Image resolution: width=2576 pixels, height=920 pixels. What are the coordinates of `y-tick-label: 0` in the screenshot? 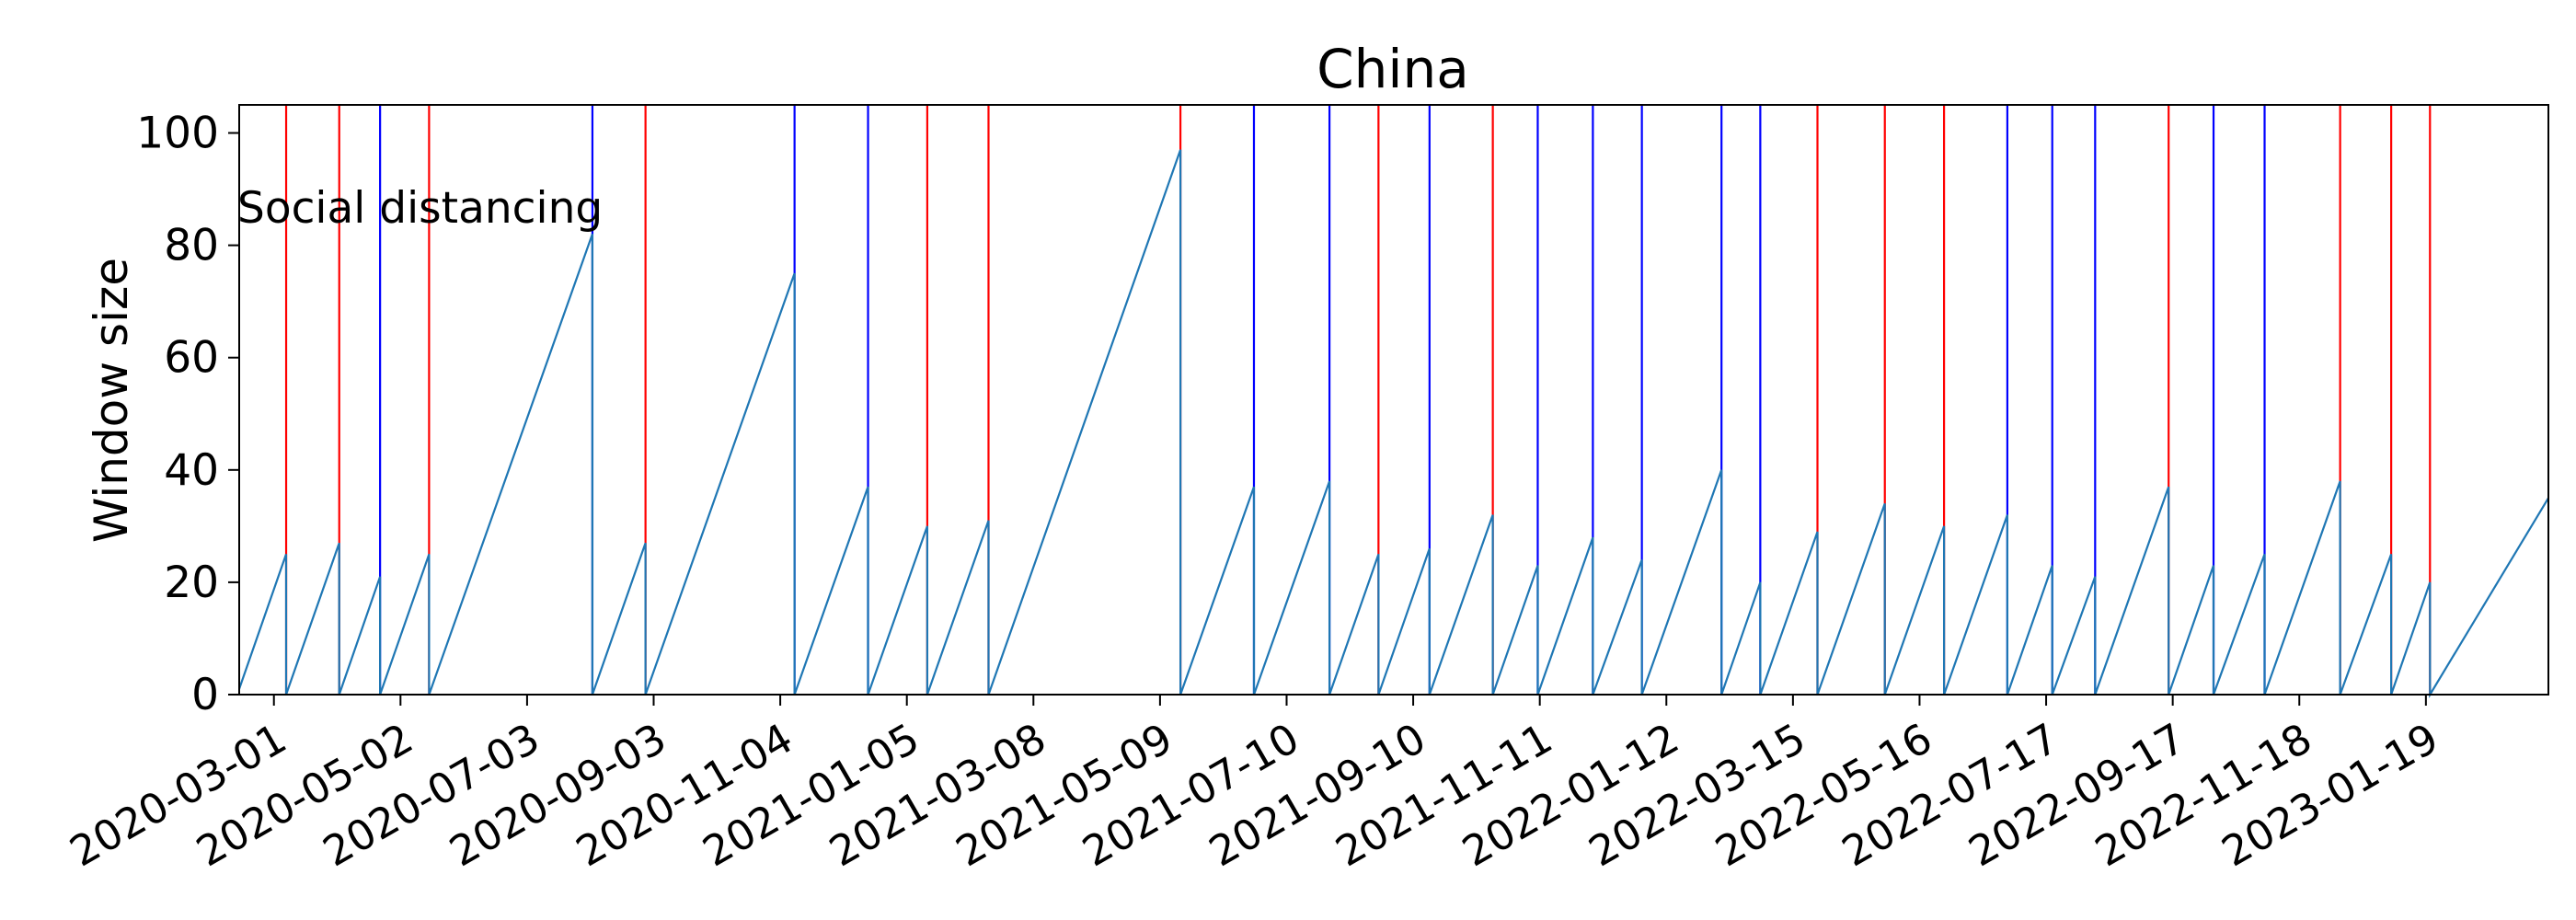 It's located at (205, 695).